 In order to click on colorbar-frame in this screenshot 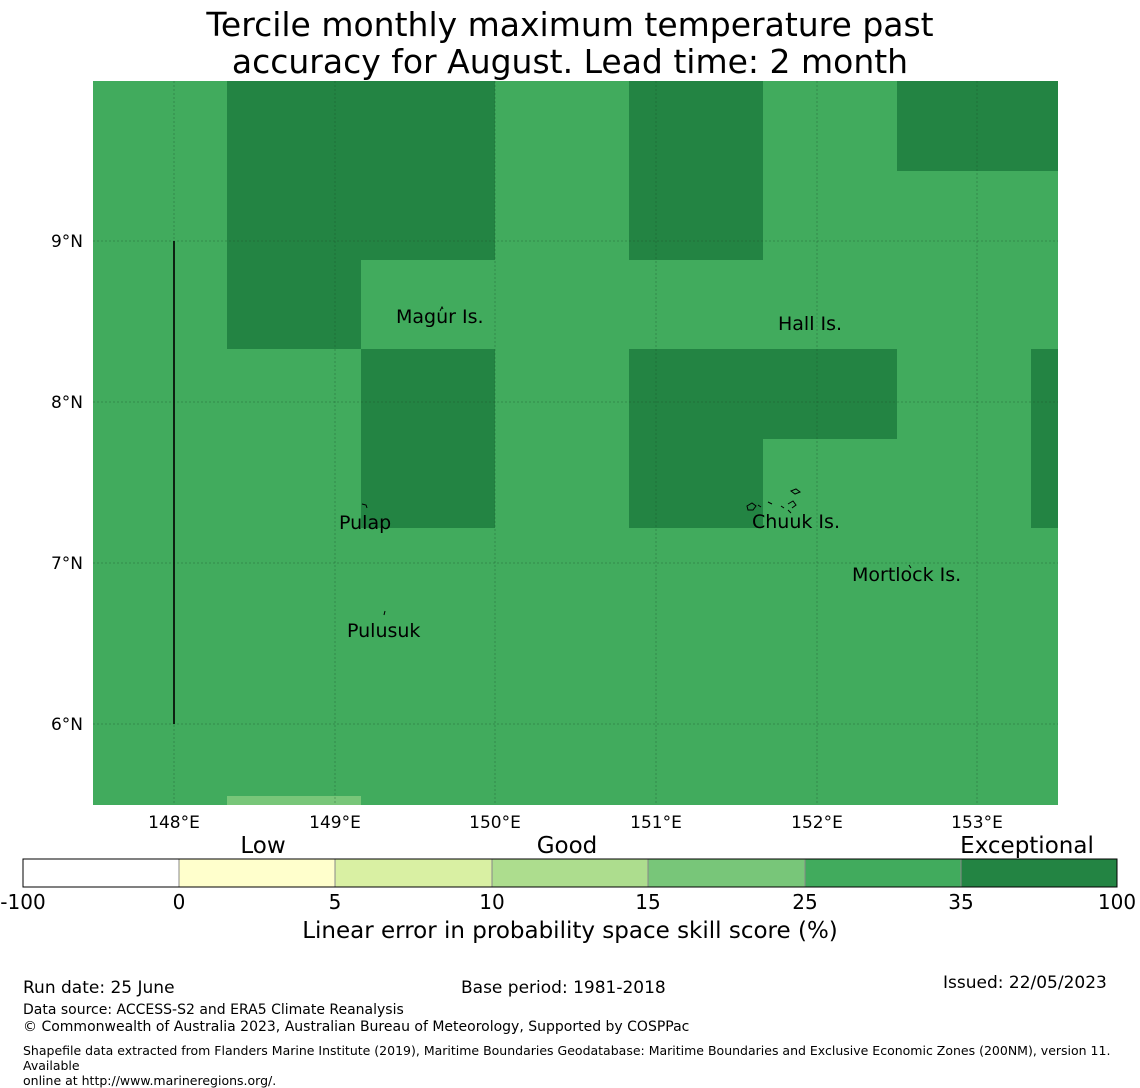, I will do `click(570, 873)`.